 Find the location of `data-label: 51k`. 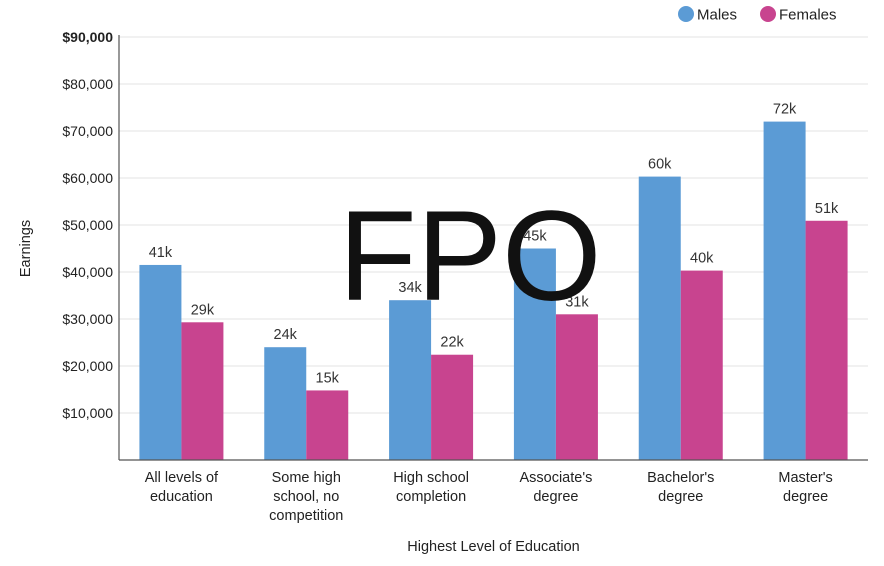

data-label: 51k is located at coordinates (827, 209).